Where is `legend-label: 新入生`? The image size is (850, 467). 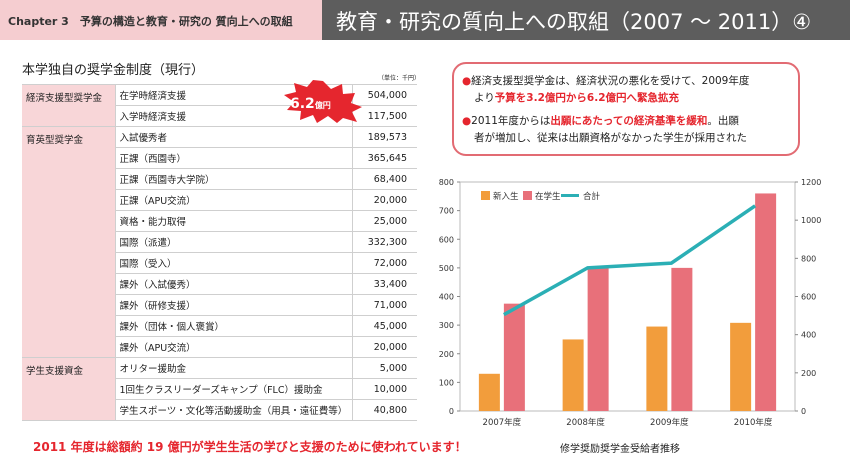
legend-label: 新入生 is located at coordinates (506, 196).